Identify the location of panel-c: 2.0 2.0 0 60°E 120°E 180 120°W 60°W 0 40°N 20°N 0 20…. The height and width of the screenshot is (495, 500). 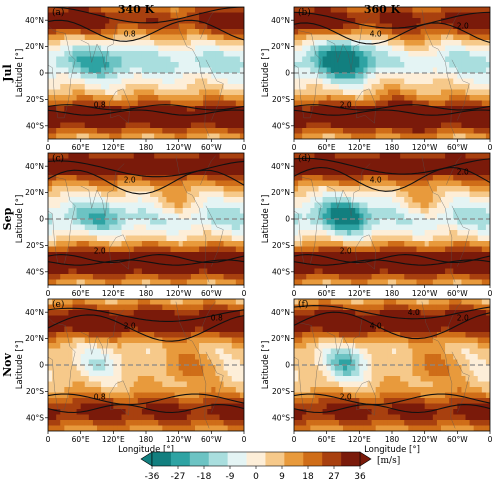
(131, 230).